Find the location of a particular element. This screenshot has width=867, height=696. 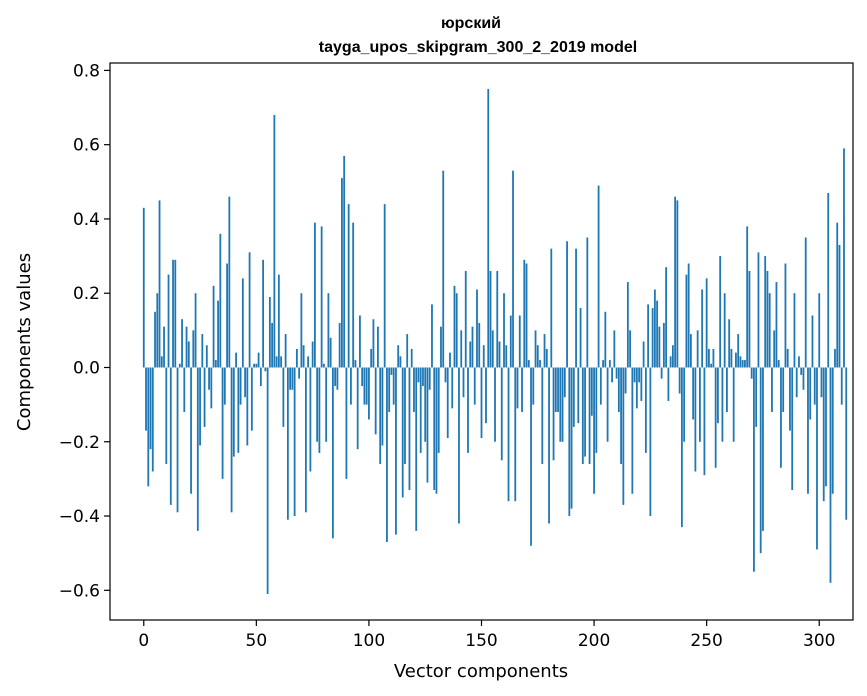

x-tick-label: 0 is located at coordinates (143, 641).